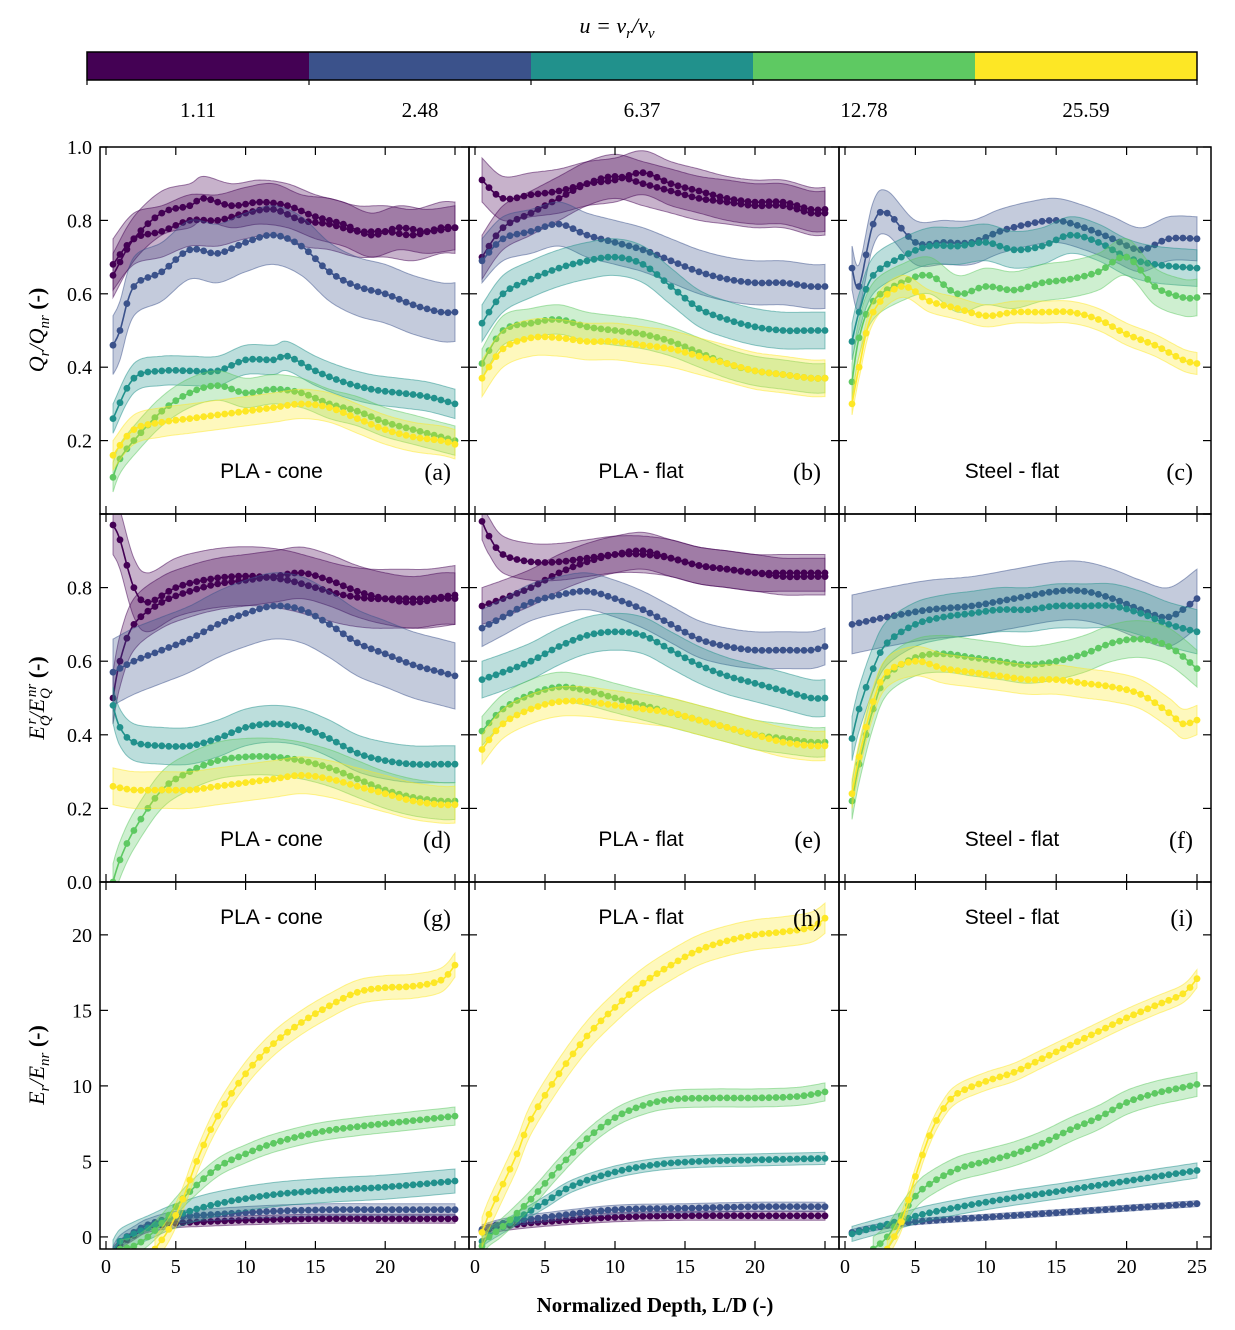 Image resolution: width=1235 pixels, height=1330 pixels. Describe the element at coordinates (437, 473) in the screenshot. I see `panel-letter: (a)` at that location.